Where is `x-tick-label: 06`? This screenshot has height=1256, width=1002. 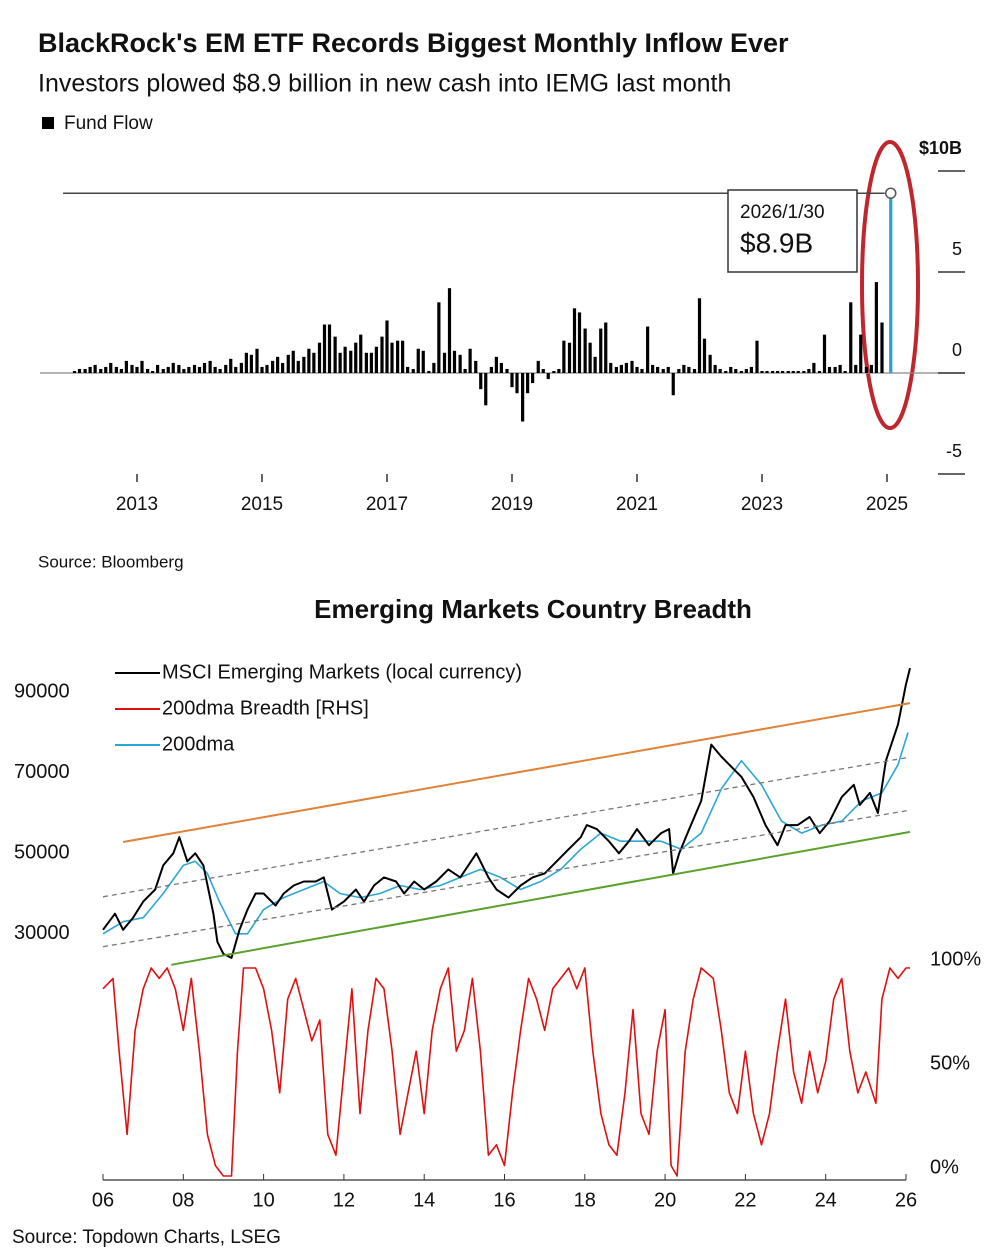 x-tick-label: 06 is located at coordinates (103, 1200).